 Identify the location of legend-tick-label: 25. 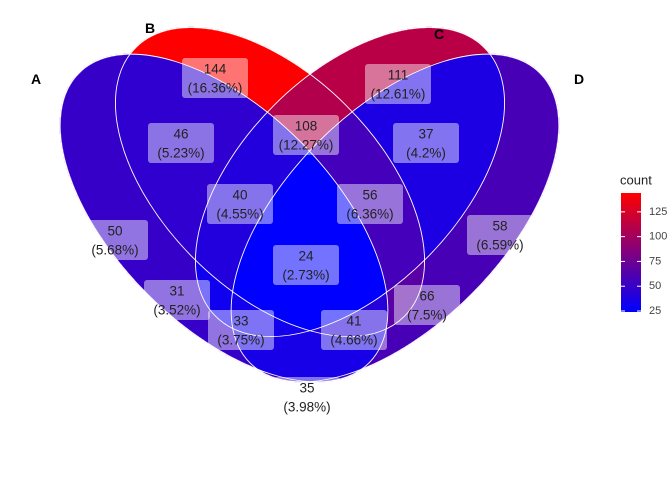
(655, 311).